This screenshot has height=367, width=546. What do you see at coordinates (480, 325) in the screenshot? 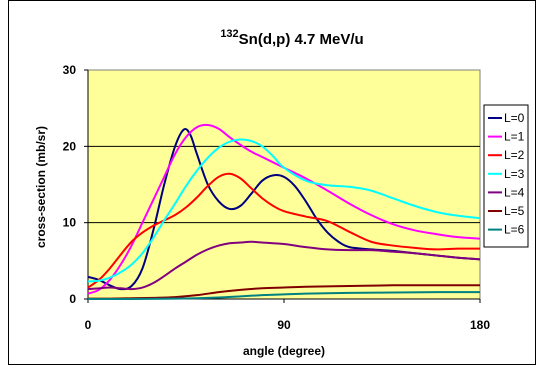
I see `x-tick-label: 180` at bounding box center [480, 325].